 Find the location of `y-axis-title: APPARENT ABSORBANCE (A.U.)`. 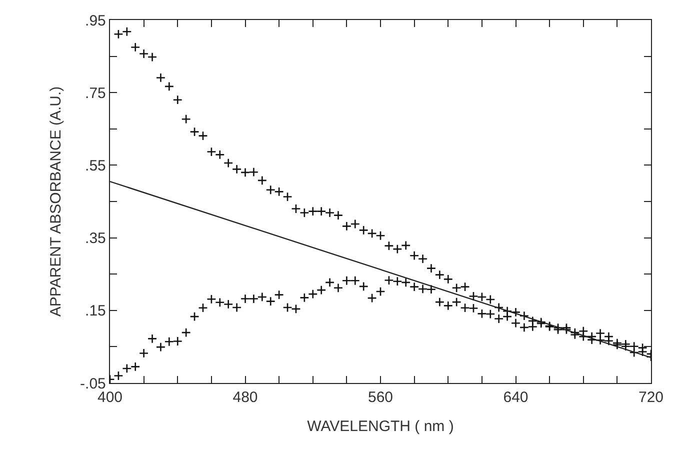

y-axis-title: APPARENT ABSORBANCE (A.U.) is located at coordinates (55, 201).